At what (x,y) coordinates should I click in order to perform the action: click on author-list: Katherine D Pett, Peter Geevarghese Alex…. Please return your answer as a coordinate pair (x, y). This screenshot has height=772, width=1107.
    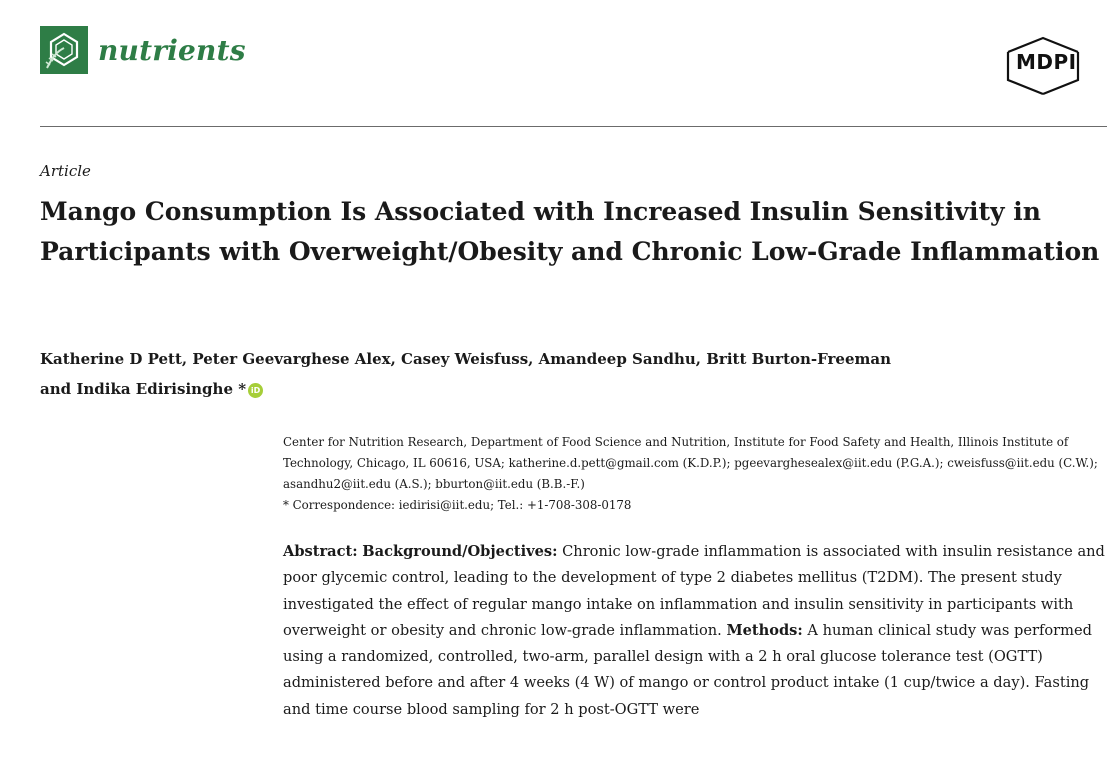
    Looking at the image, I should click on (540, 374).